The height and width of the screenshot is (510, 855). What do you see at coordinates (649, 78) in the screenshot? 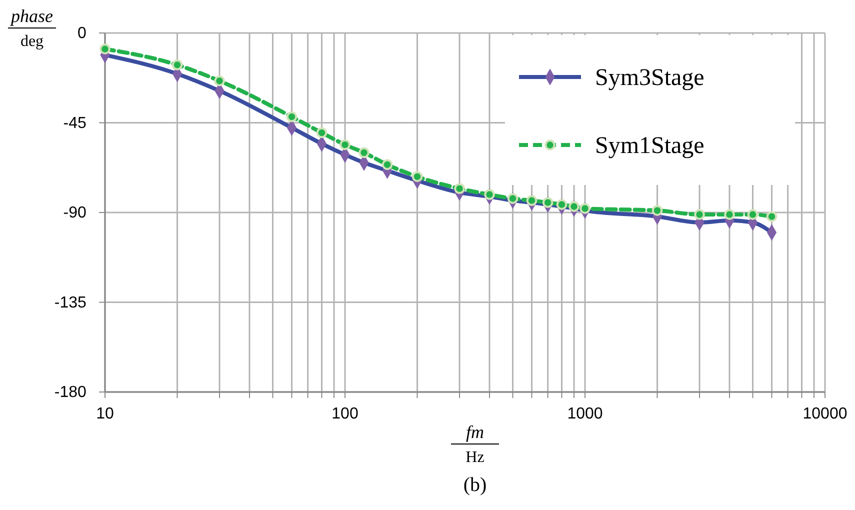
I see `legend-label: Sym3Stage` at bounding box center [649, 78].